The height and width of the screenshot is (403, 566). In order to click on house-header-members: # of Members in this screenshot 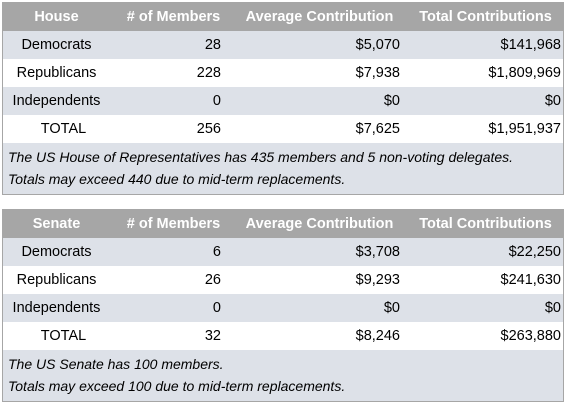, I will do `click(173, 17)`.